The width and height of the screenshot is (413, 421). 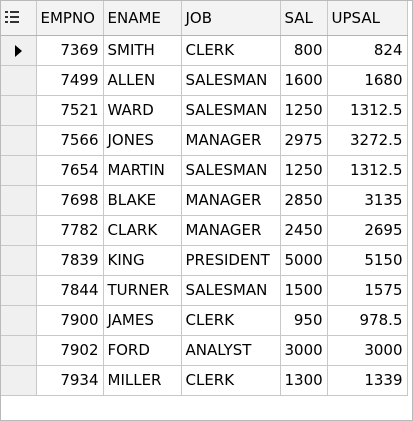 What do you see at coordinates (70, 230) in the screenshot?
I see `cell-empno: 7782` at bounding box center [70, 230].